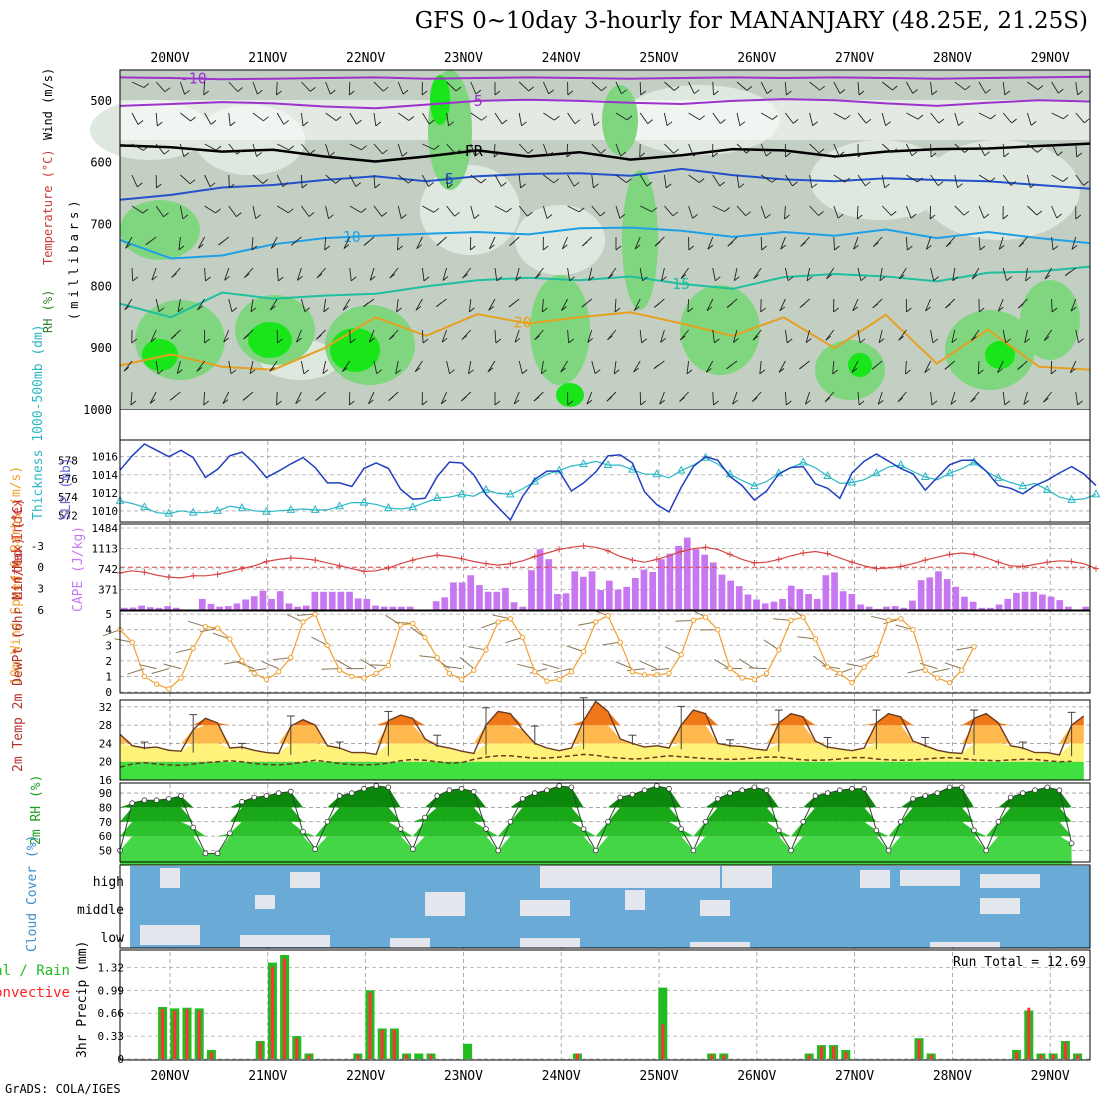 The width and height of the screenshot is (1100, 1100). What do you see at coordinates (108, 676) in the screenshot?
I see `wind-tick: 1` at bounding box center [108, 676].